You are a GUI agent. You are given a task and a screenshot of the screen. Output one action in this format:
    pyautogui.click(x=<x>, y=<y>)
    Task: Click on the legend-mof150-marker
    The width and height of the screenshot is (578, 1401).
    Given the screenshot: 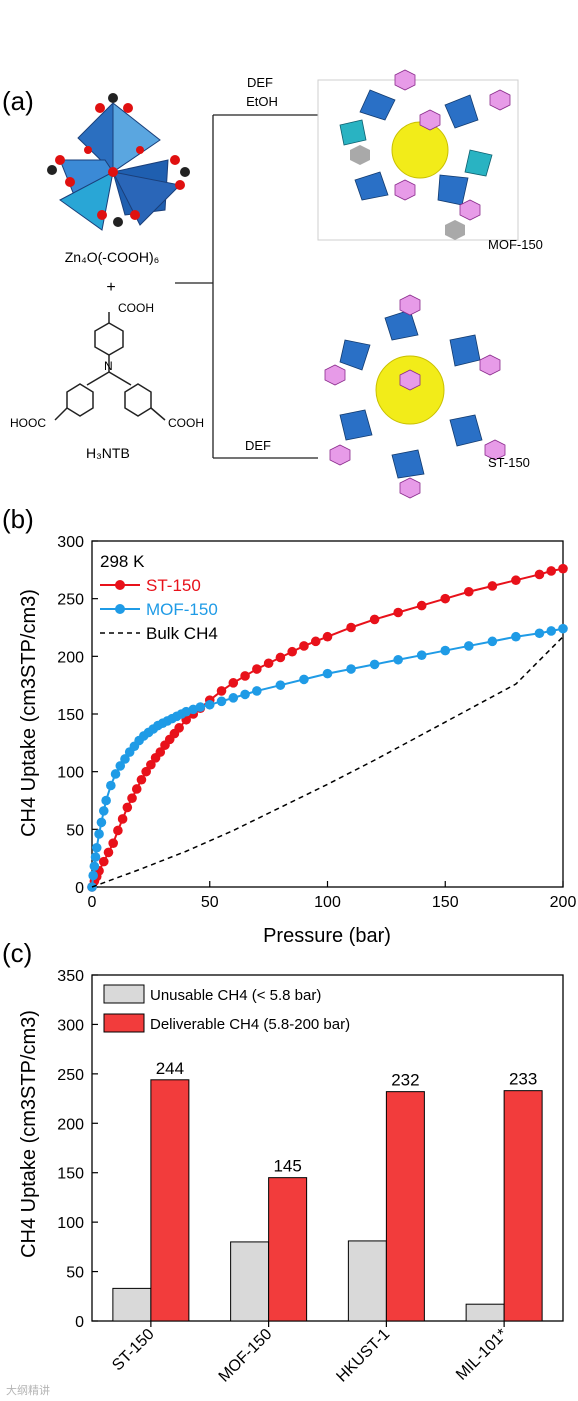 What is the action you would take?
    pyautogui.click(x=120, y=609)
    